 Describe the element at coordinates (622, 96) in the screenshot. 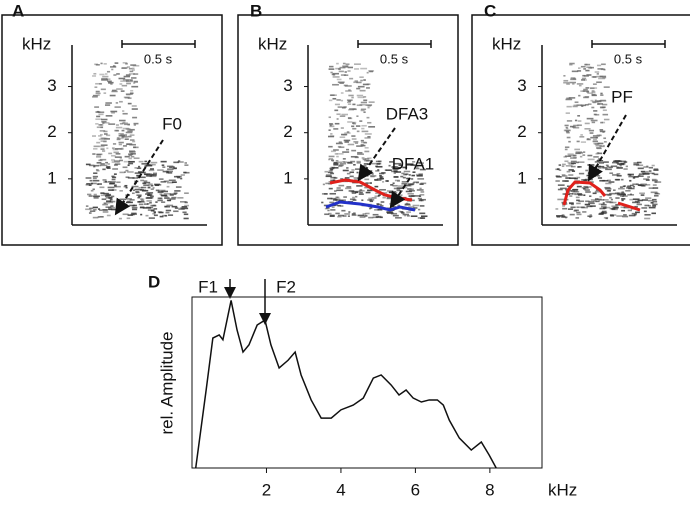

I see `annotation: PF` at that location.